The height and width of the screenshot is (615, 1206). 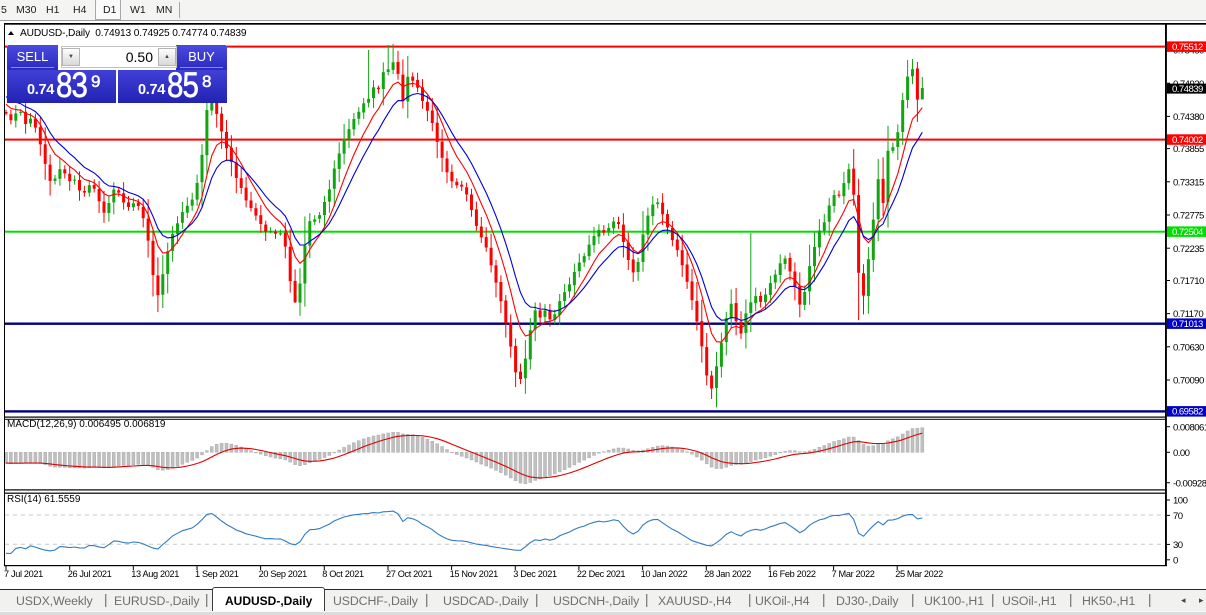 What do you see at coordinates (343, 574) in the screenshot?
I see `svg-text: 8 Oct 2021` at bounding box center [343, 574].